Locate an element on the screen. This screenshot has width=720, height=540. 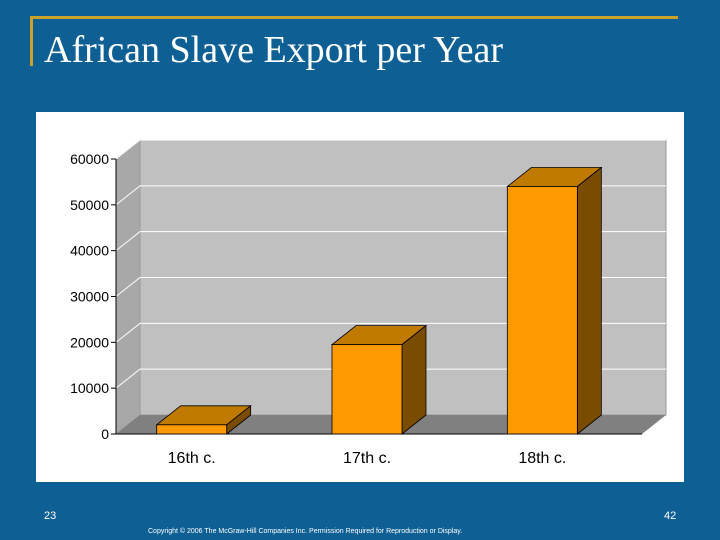
y-tick-label: 10000 is located at coordinates (89, 388).